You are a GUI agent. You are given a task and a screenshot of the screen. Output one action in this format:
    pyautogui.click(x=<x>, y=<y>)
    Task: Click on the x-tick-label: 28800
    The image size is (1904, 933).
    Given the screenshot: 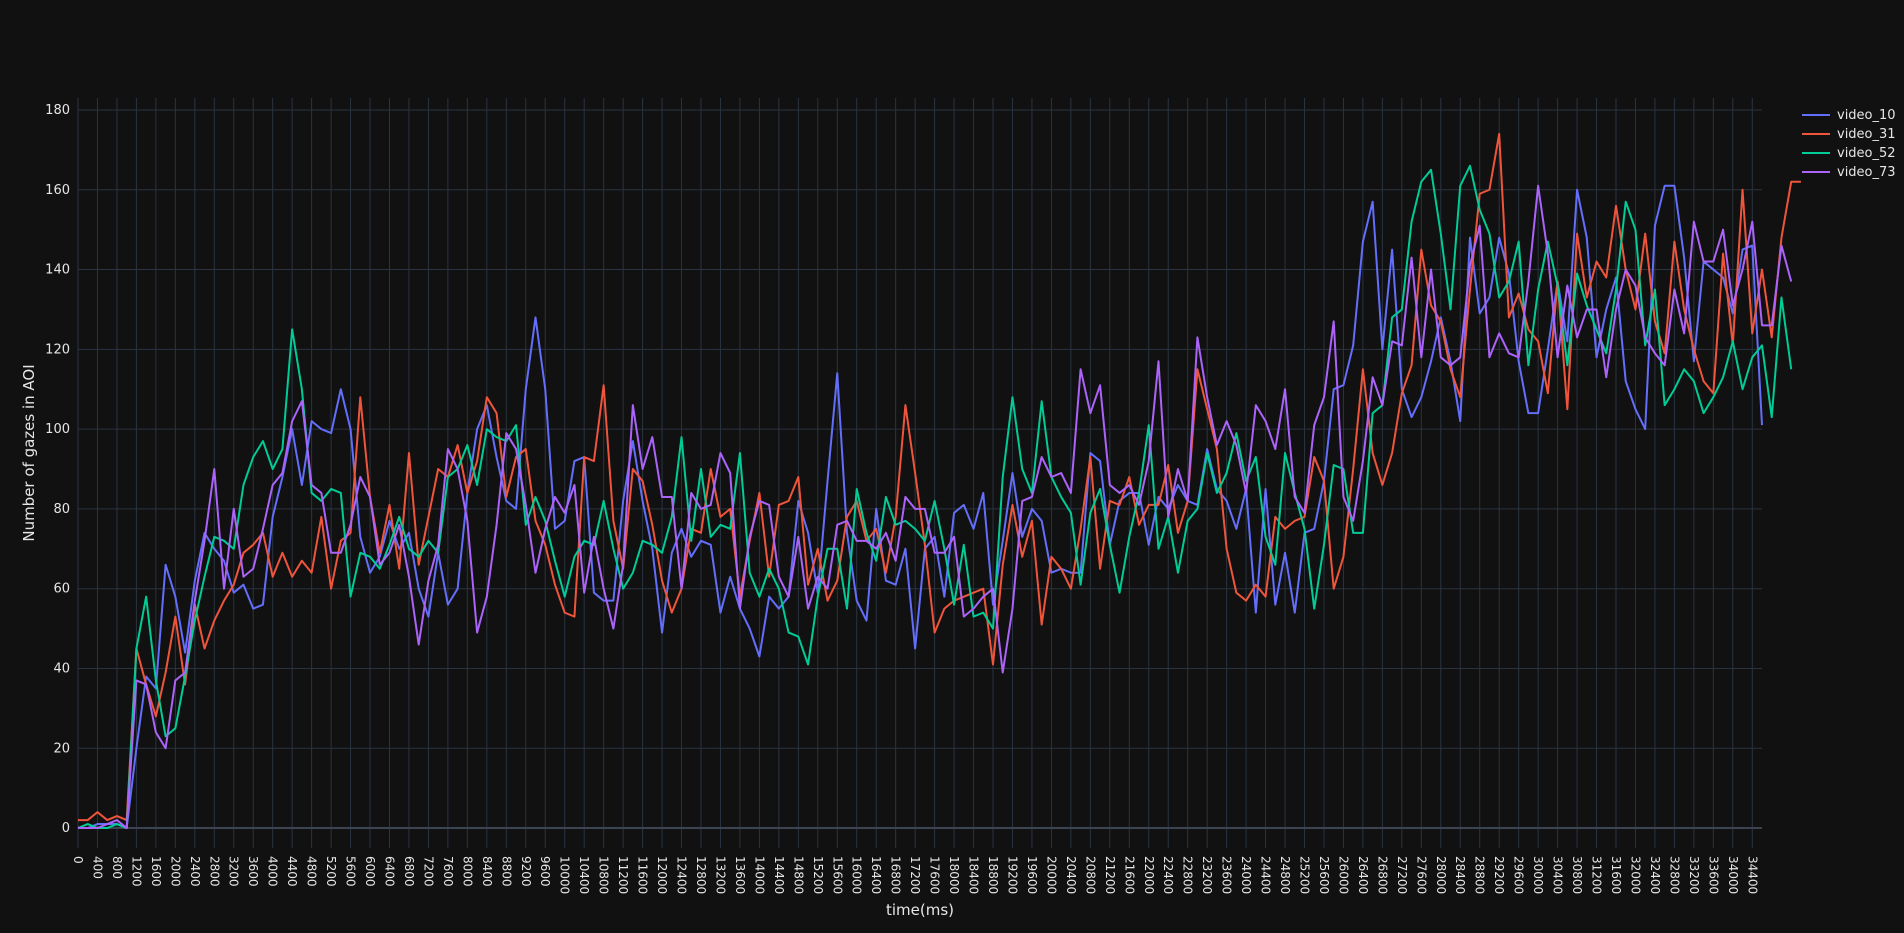 What is the action you would take?
    pyautogui.click(x=1480, y=875)
    